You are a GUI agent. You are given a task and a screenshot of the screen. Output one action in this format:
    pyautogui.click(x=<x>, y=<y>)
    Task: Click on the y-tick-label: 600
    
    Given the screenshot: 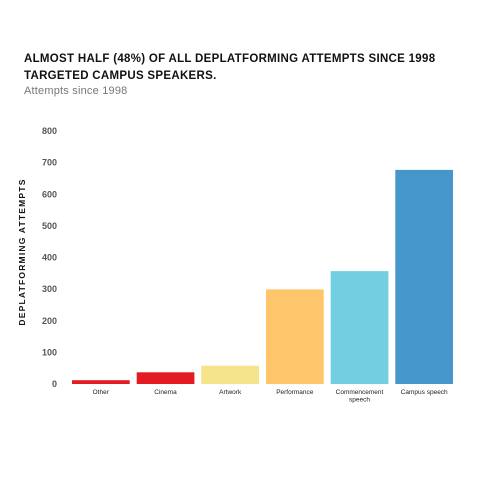 What is the action you would take?
    pyautogui.click(x=49, y=194)
    